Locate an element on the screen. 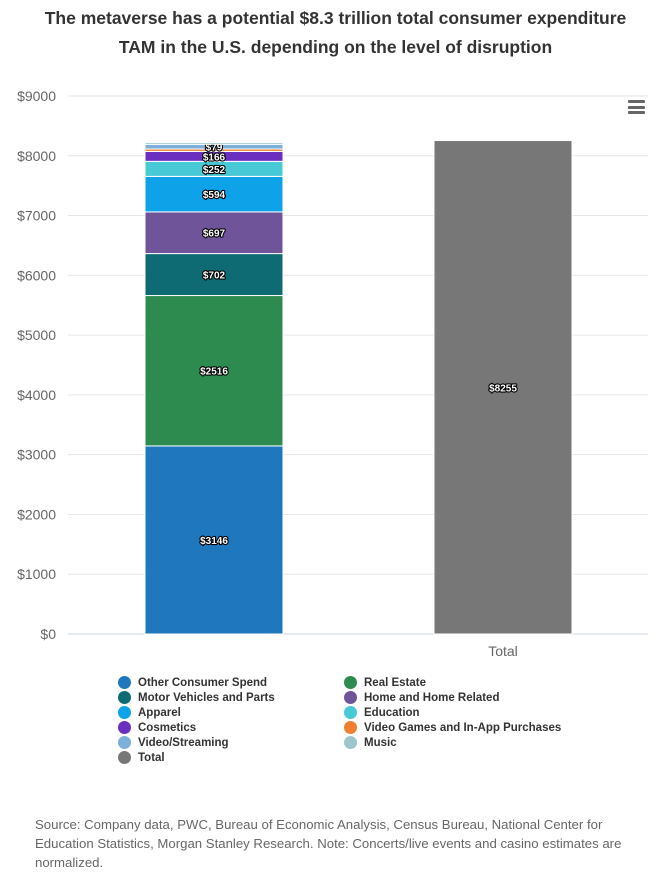 This screenshot has height=882, width=671. legend-label: Apparel is located at coordinates (159, 712).